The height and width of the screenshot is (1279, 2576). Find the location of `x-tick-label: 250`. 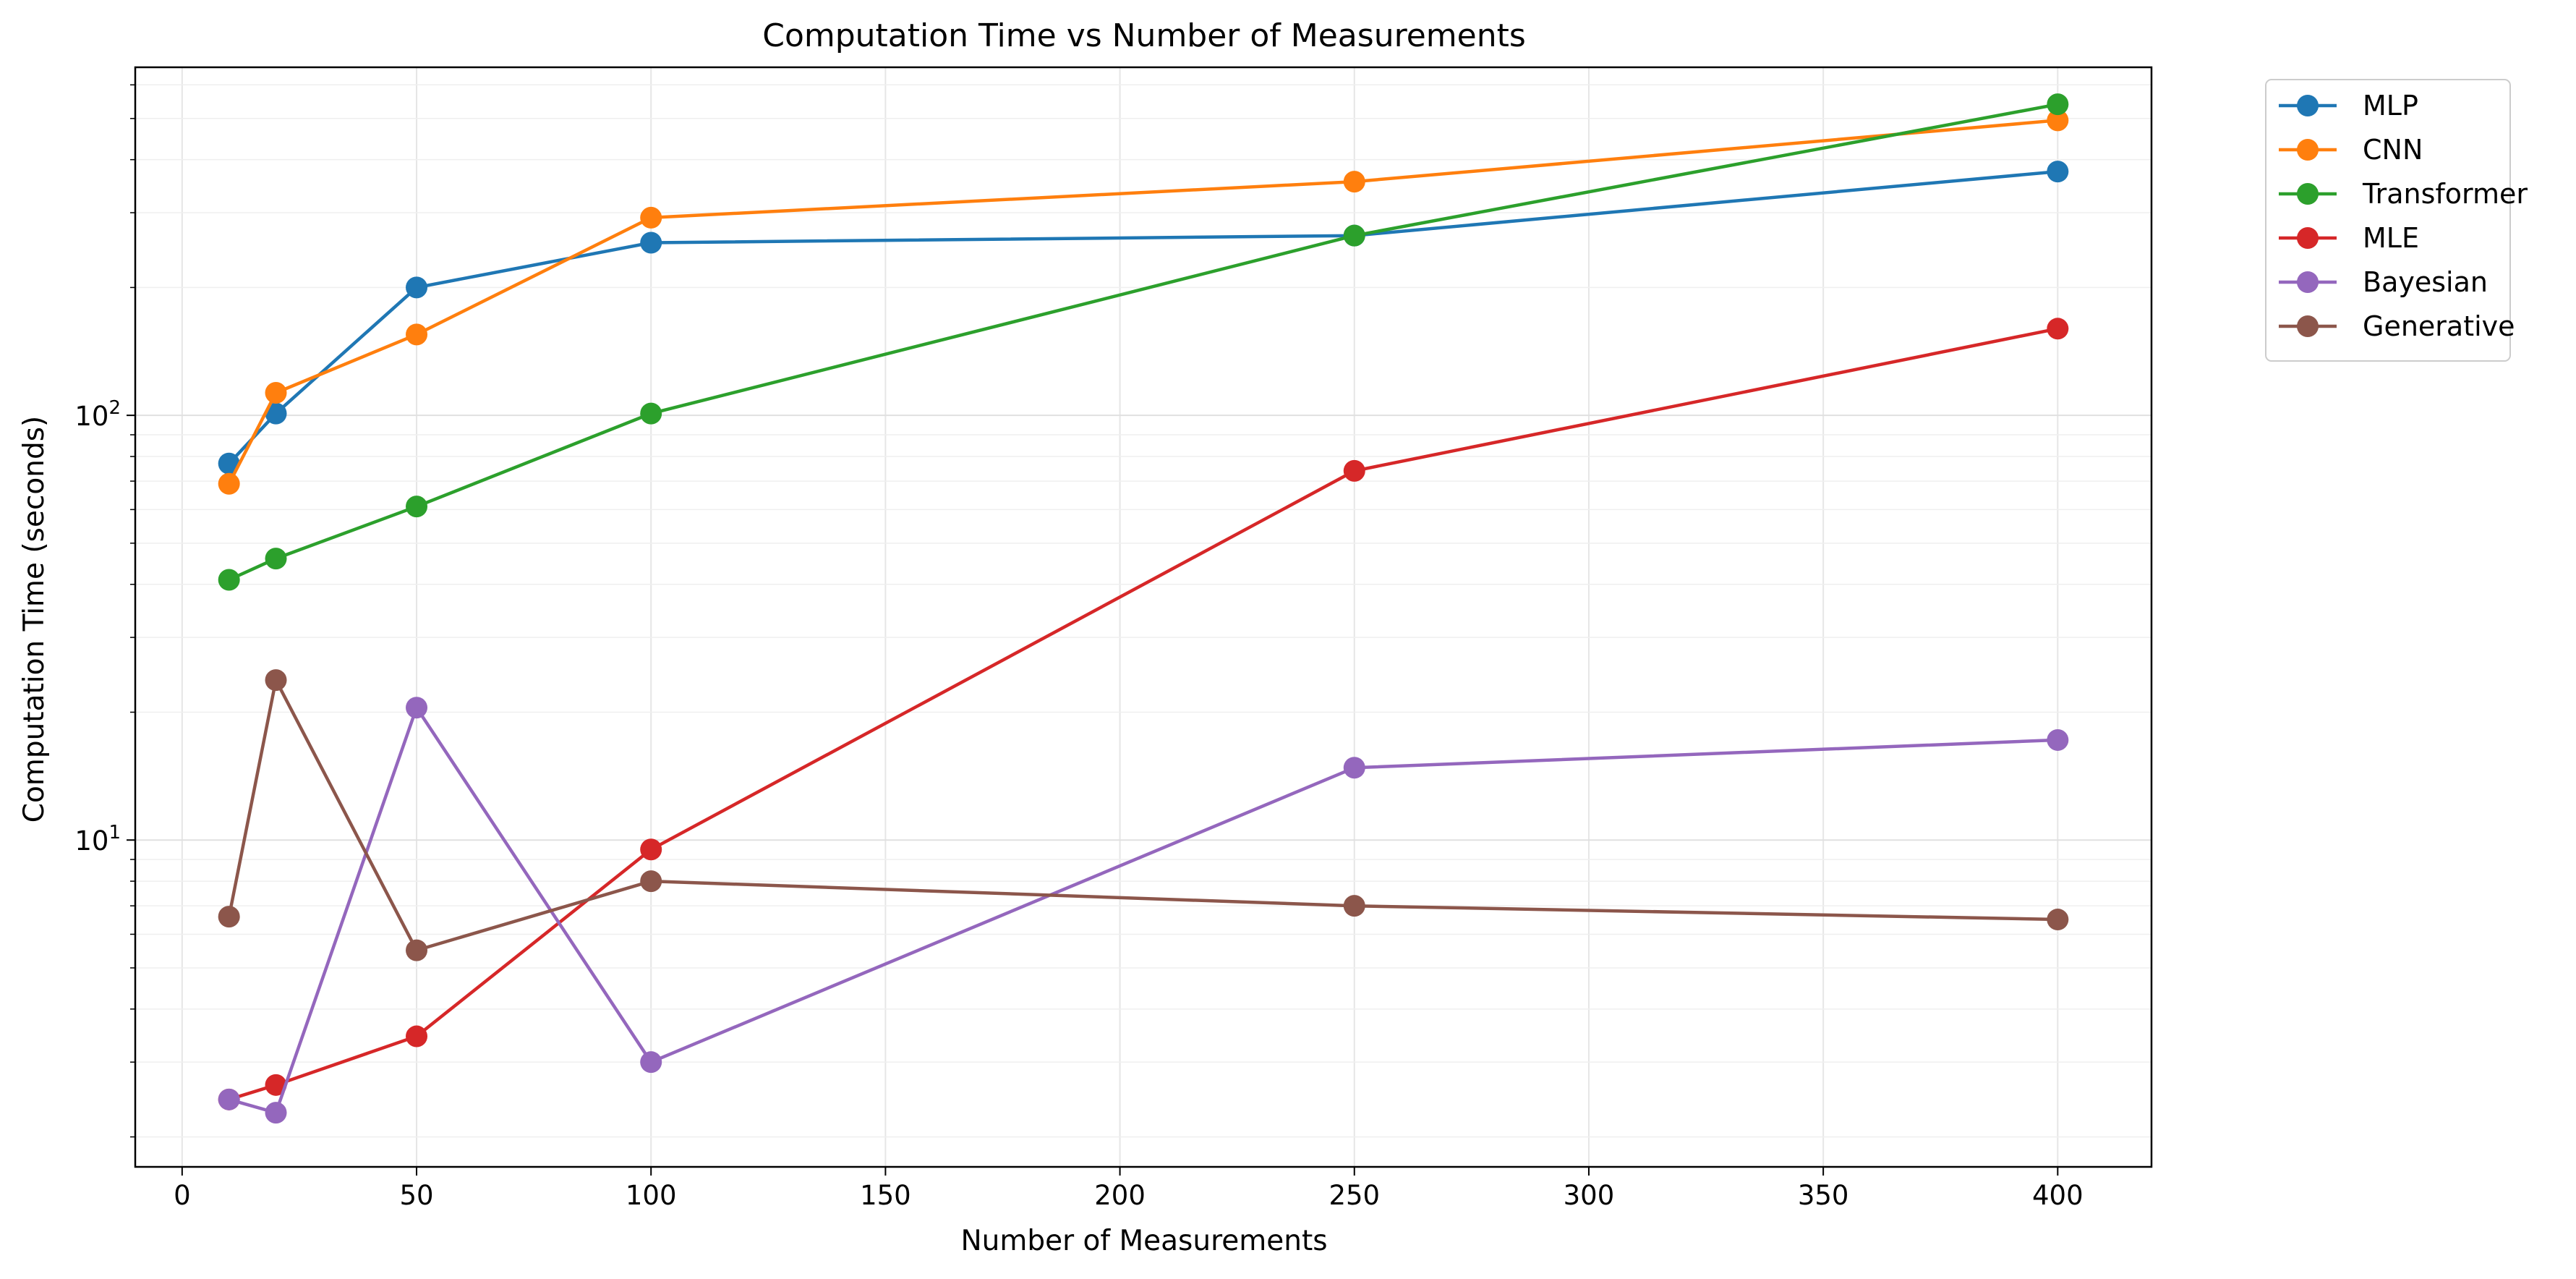

x-tick-label: 250 is located at coordinates (1354, 1195).